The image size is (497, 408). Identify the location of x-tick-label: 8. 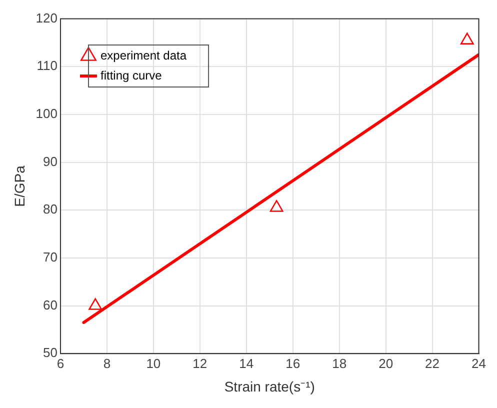
(107, 363).